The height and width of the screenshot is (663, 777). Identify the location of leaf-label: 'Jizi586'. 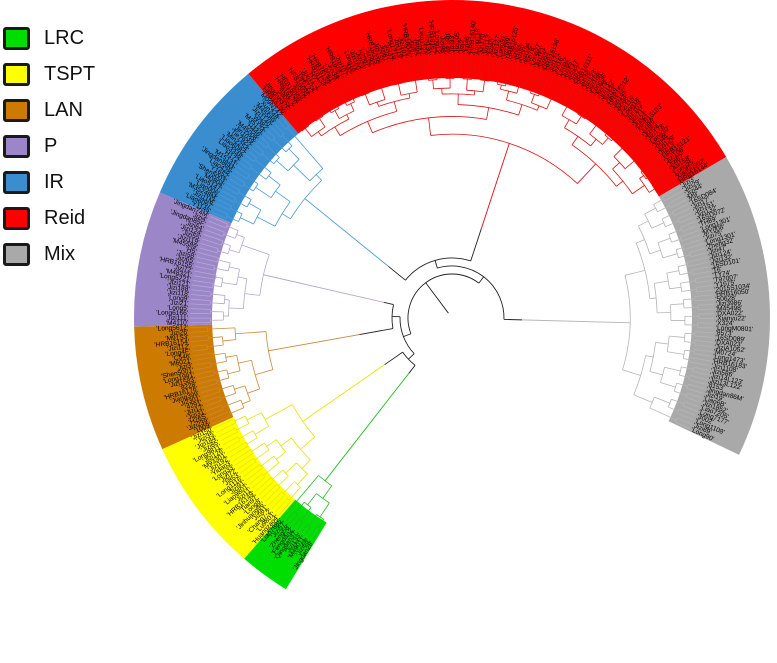
(722, 372).